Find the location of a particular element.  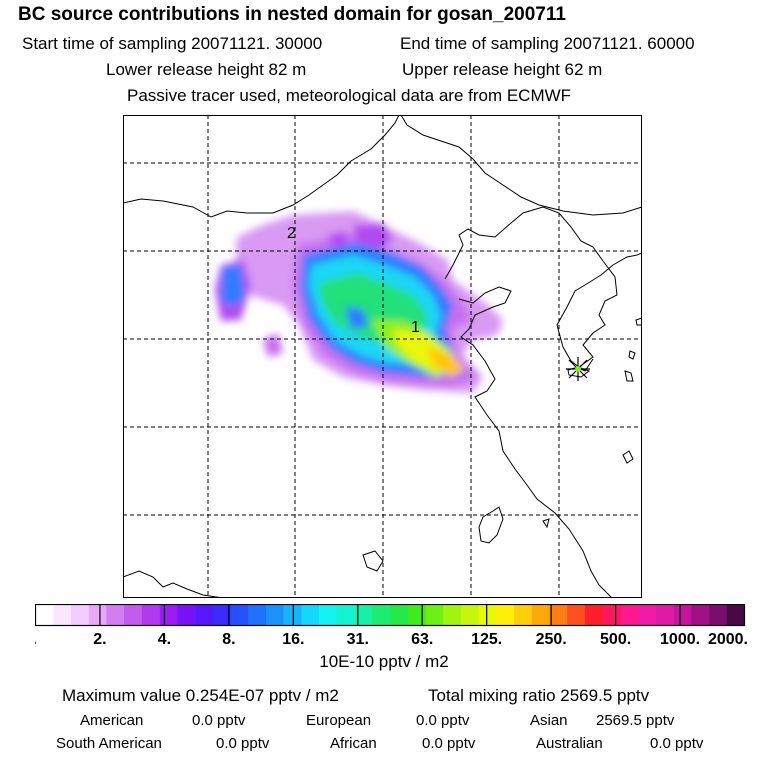

start-time-label: Start time of sampling 20071121. 30000 is located at coordinates (172, 43).